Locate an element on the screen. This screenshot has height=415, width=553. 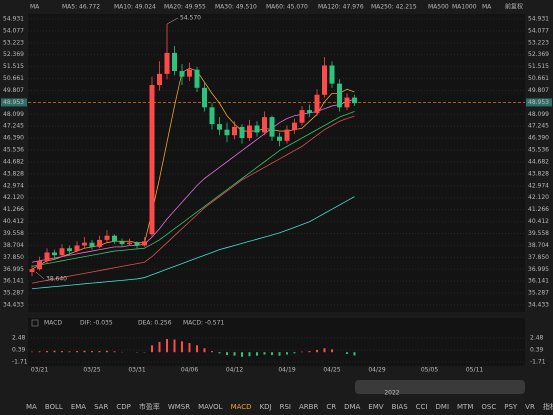
toolbar-item: MACD is located at coordinates (241, 406).